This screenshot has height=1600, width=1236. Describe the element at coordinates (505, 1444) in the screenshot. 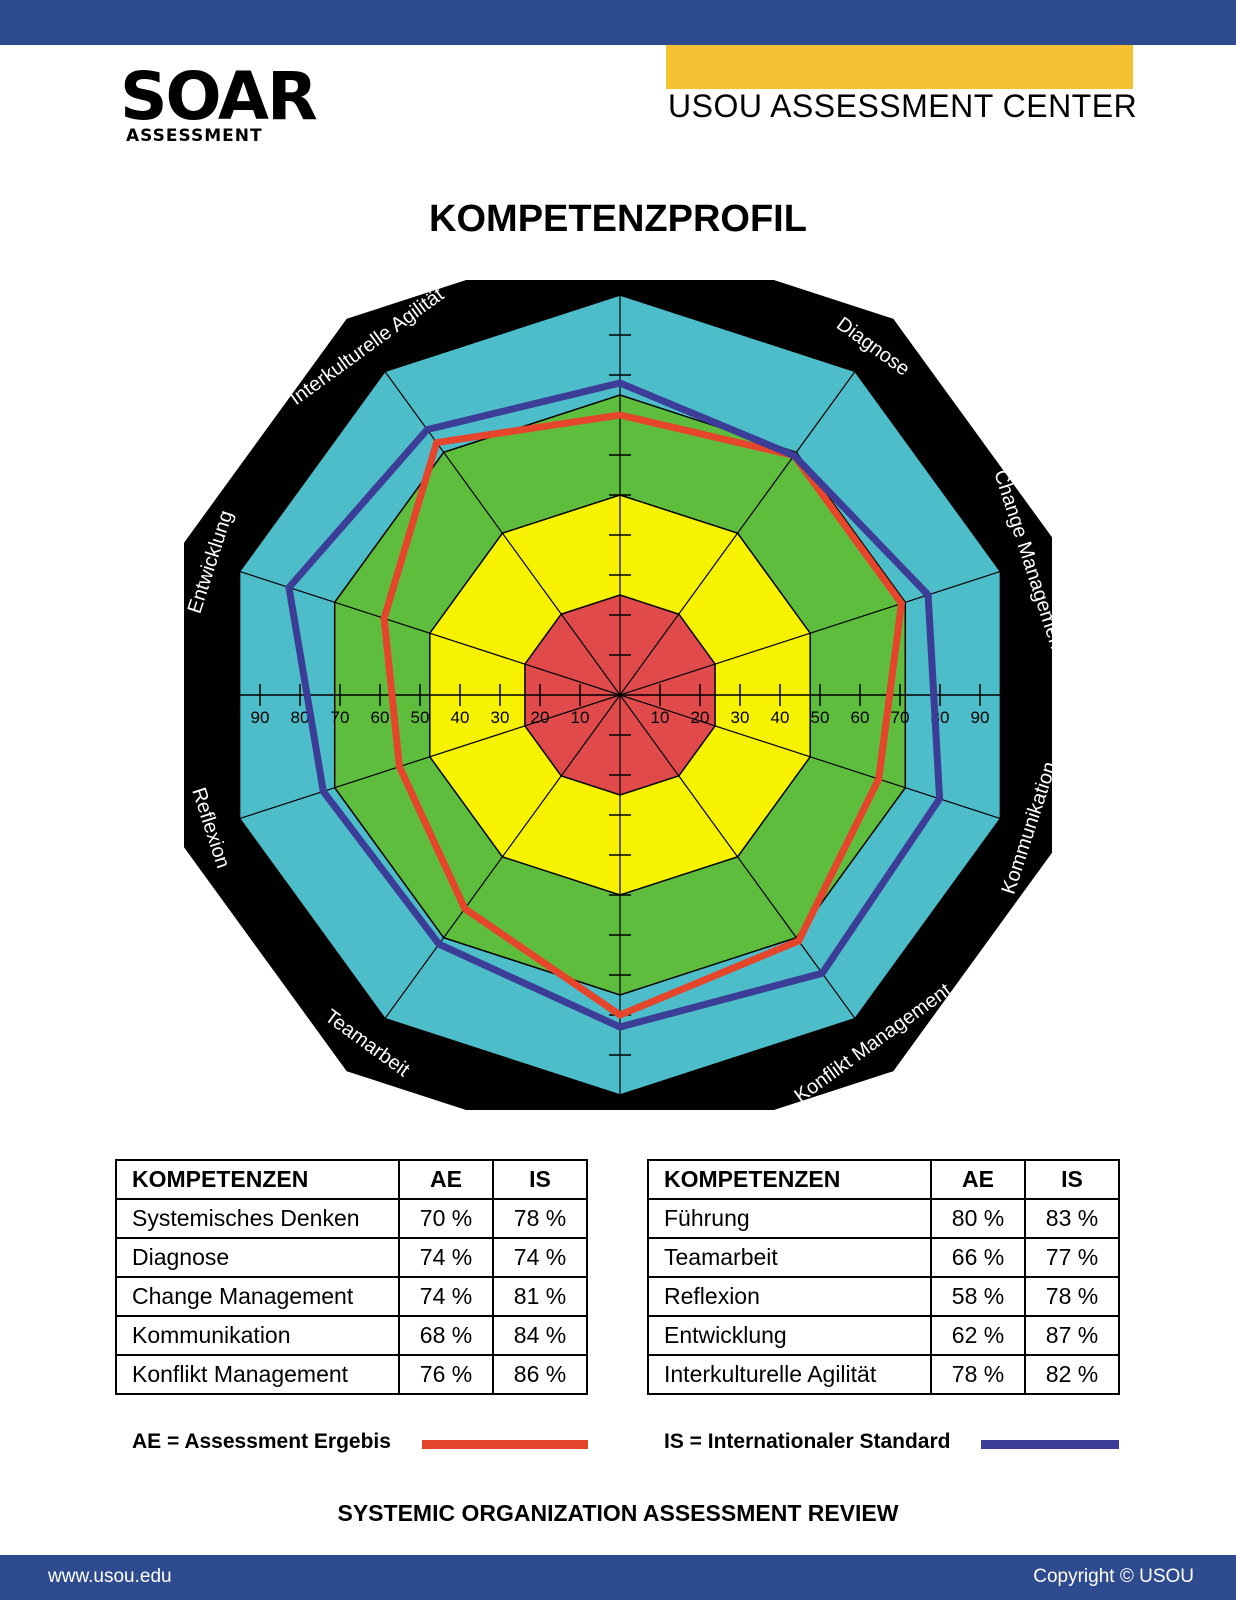

I see `legend-ae-line` at that location.